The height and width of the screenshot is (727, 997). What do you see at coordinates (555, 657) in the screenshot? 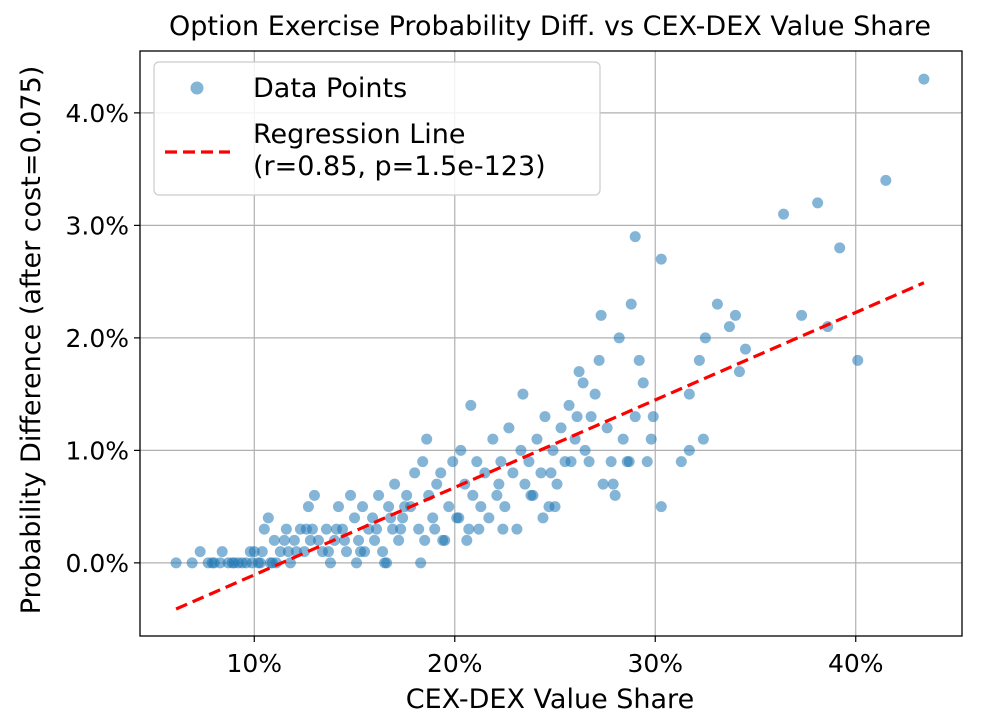
I see `x-axis-ticks: 10% 20% 30% 40%` at bounding box center [555, 657].